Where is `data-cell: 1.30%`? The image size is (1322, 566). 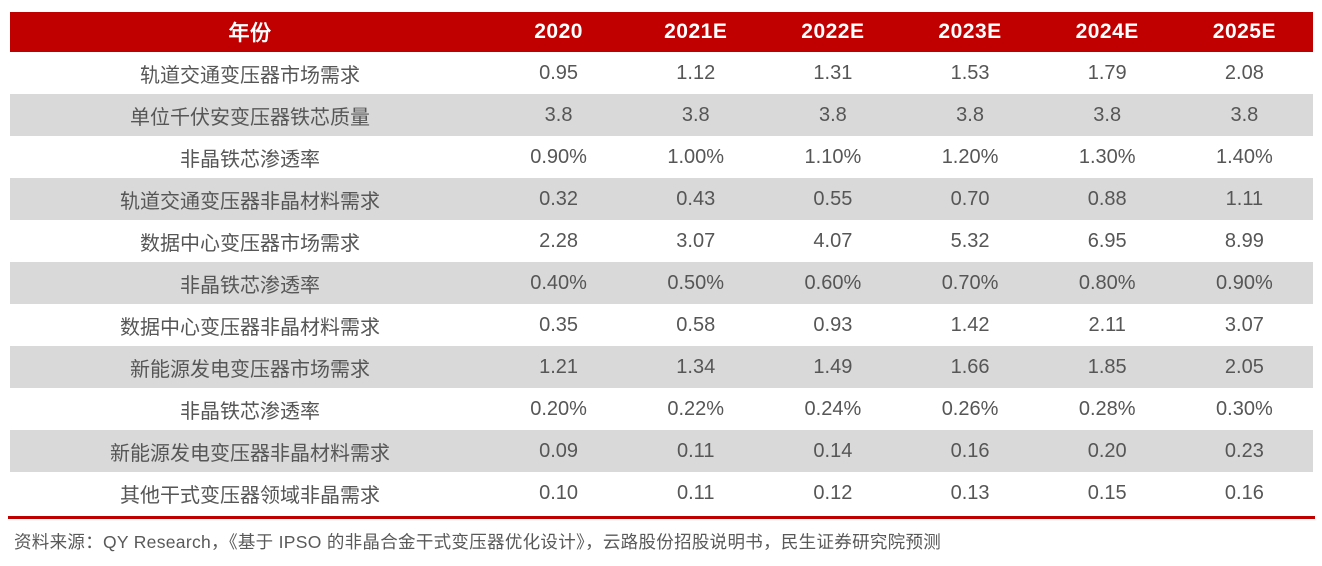
data-cell: 1.30% is located at coordinates (1107, 156).